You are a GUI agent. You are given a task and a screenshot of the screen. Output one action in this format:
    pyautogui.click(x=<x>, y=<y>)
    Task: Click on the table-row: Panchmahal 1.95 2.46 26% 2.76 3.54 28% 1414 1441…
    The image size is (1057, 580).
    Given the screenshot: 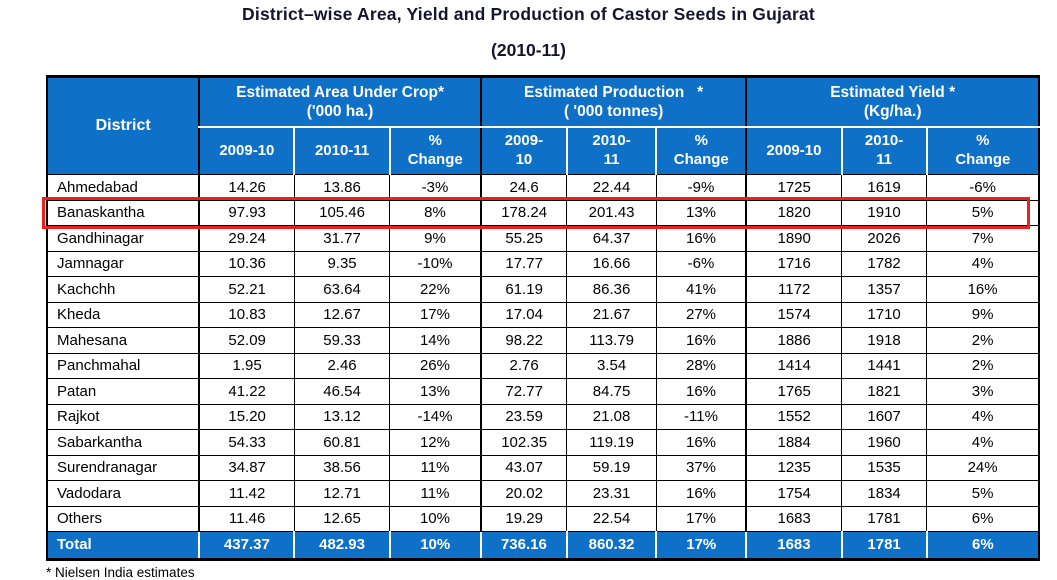 What is the action you would take?
    pyautogui.click(x=543, y=365)
    